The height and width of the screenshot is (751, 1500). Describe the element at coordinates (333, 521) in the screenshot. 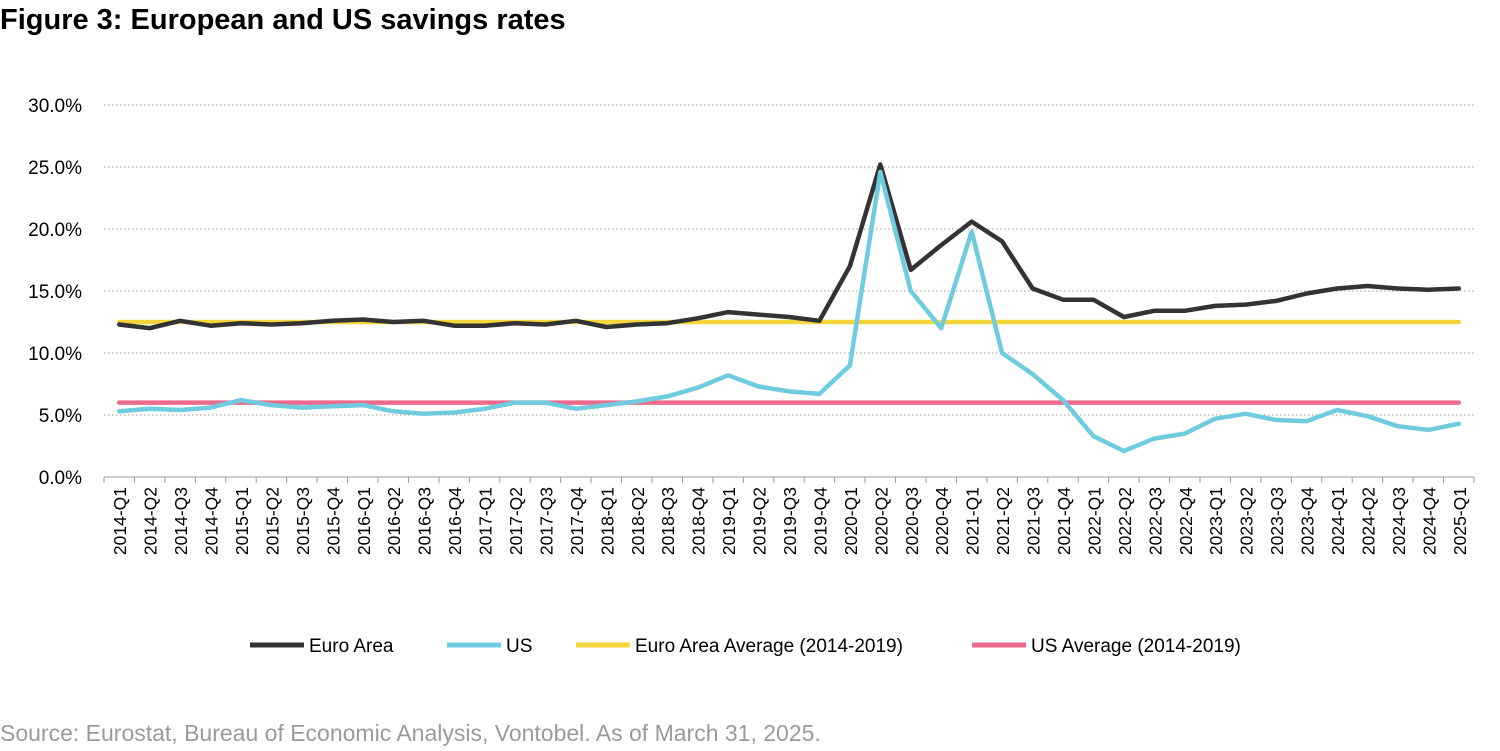

I see `x-tick-label: 2015-Q4` at that location.